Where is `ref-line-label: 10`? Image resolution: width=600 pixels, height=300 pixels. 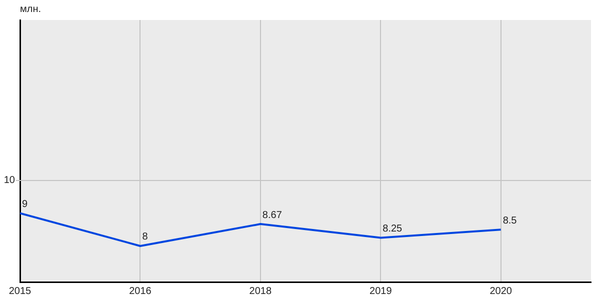 ref-line-label: 10 is located at coordinates (10, 180).